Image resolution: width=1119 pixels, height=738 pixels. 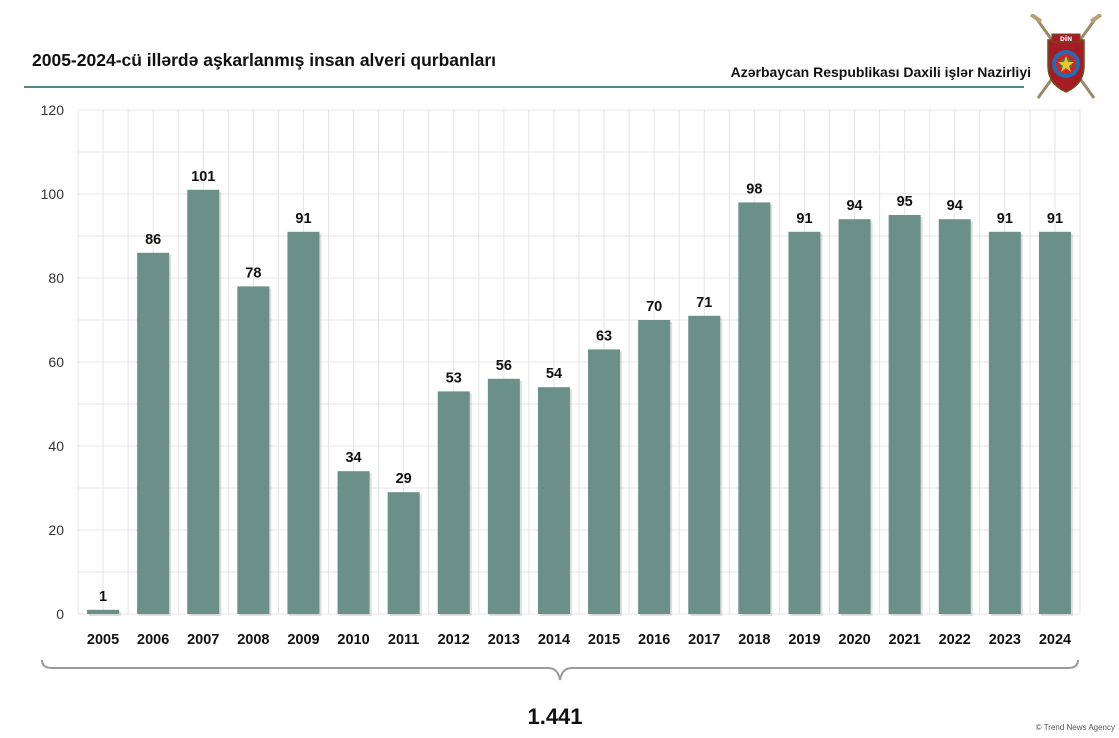 I want to click on bar-value-label: 29, so click(x=404, y=479).